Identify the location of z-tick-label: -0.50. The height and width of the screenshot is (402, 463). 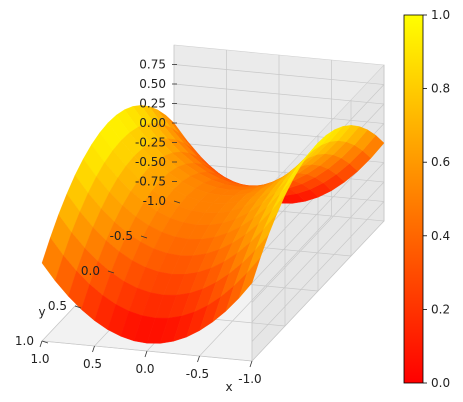
(150, 162).